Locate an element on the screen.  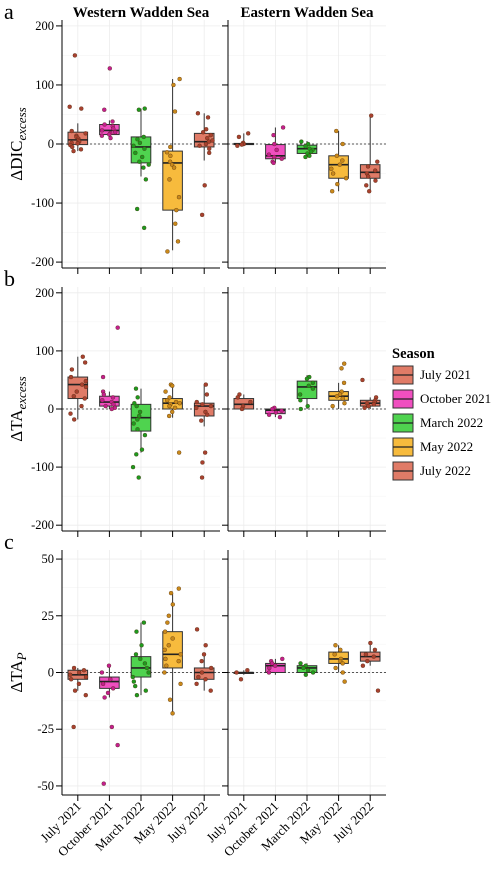
y-tick-label: -100 is located at coordinates (42, 467).